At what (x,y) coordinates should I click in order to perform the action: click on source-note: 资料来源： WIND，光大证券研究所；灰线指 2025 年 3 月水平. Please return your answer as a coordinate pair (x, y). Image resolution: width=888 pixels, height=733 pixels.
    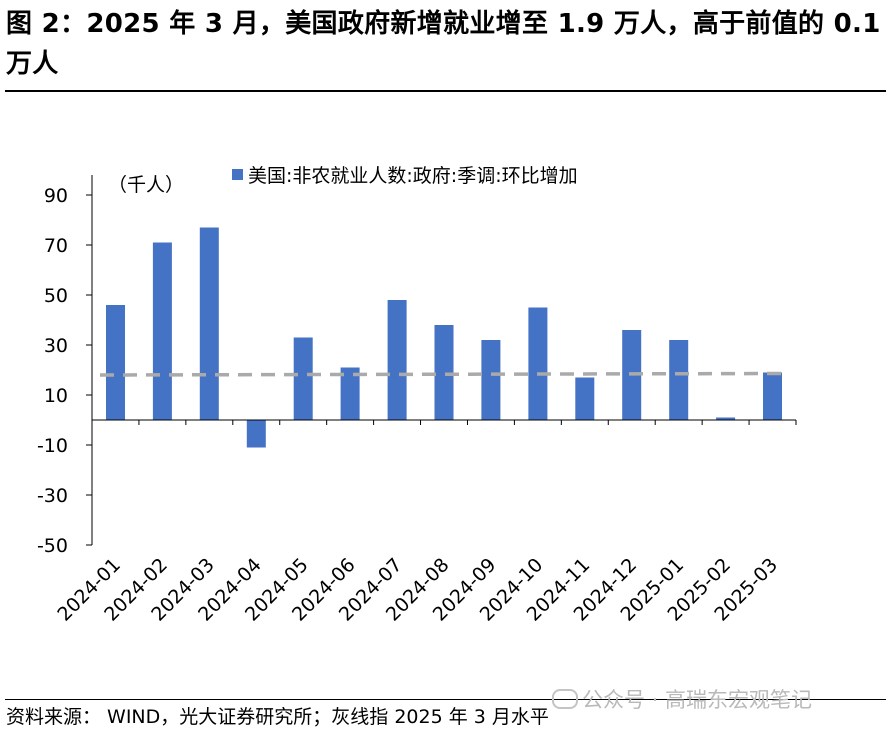
    Looking at the image, I should click on (277, 717).